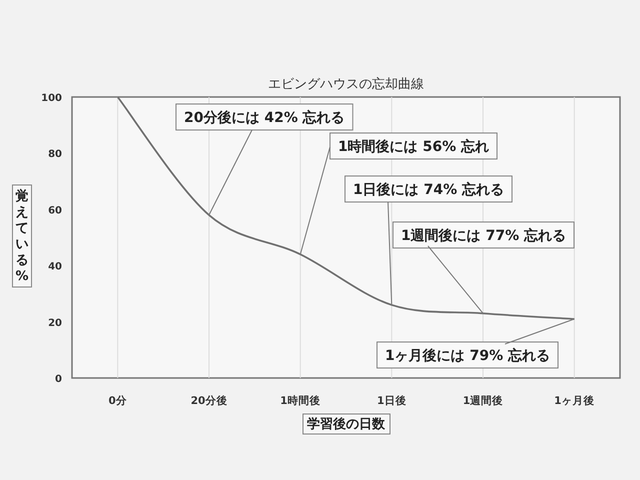 This screenshot has width=640, height=480. Describe the element at coordinates (55, 267) in the screenshot. I see `y-tick-label: 40` at that location.